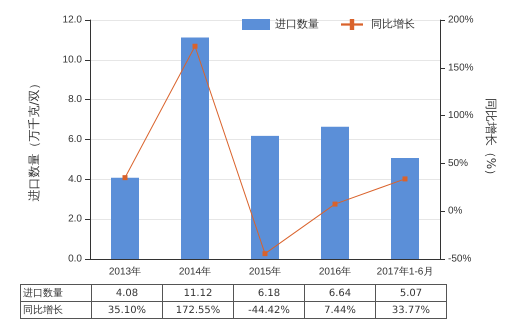 Image resolution: width=520 pixels, height=330 pixels. Describe the element at coordinates (393, 24) in the screenshot. I see `legend-label: 同比增长` at that location.